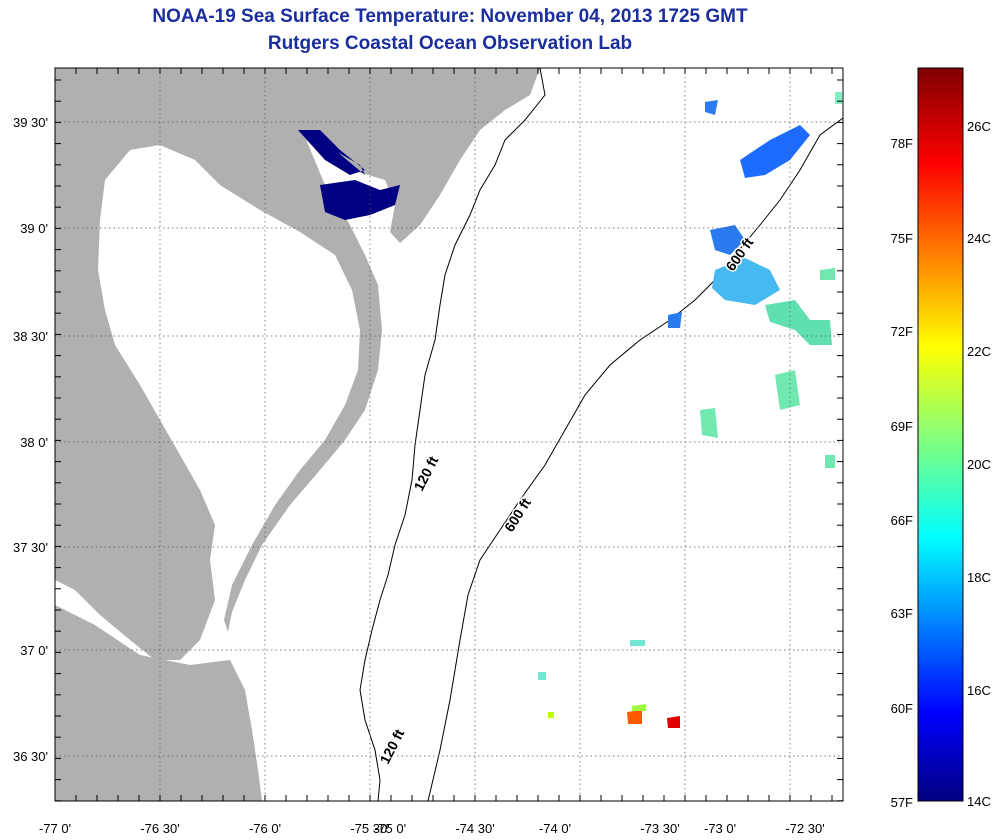 This screenshot has width=1000, height=840. I want to click on lon-label: -74 30', so click(474, 828).